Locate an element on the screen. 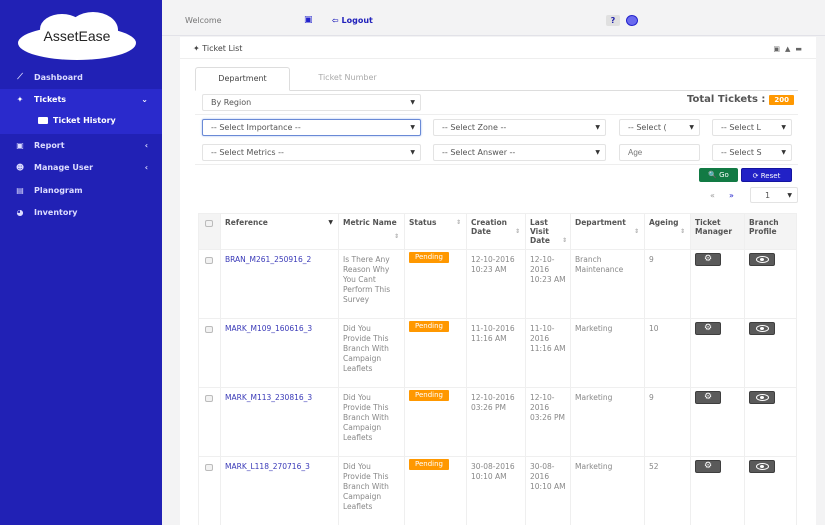  reference-link: MARK_M113_230816_3 is located at coordinates (279, 422).